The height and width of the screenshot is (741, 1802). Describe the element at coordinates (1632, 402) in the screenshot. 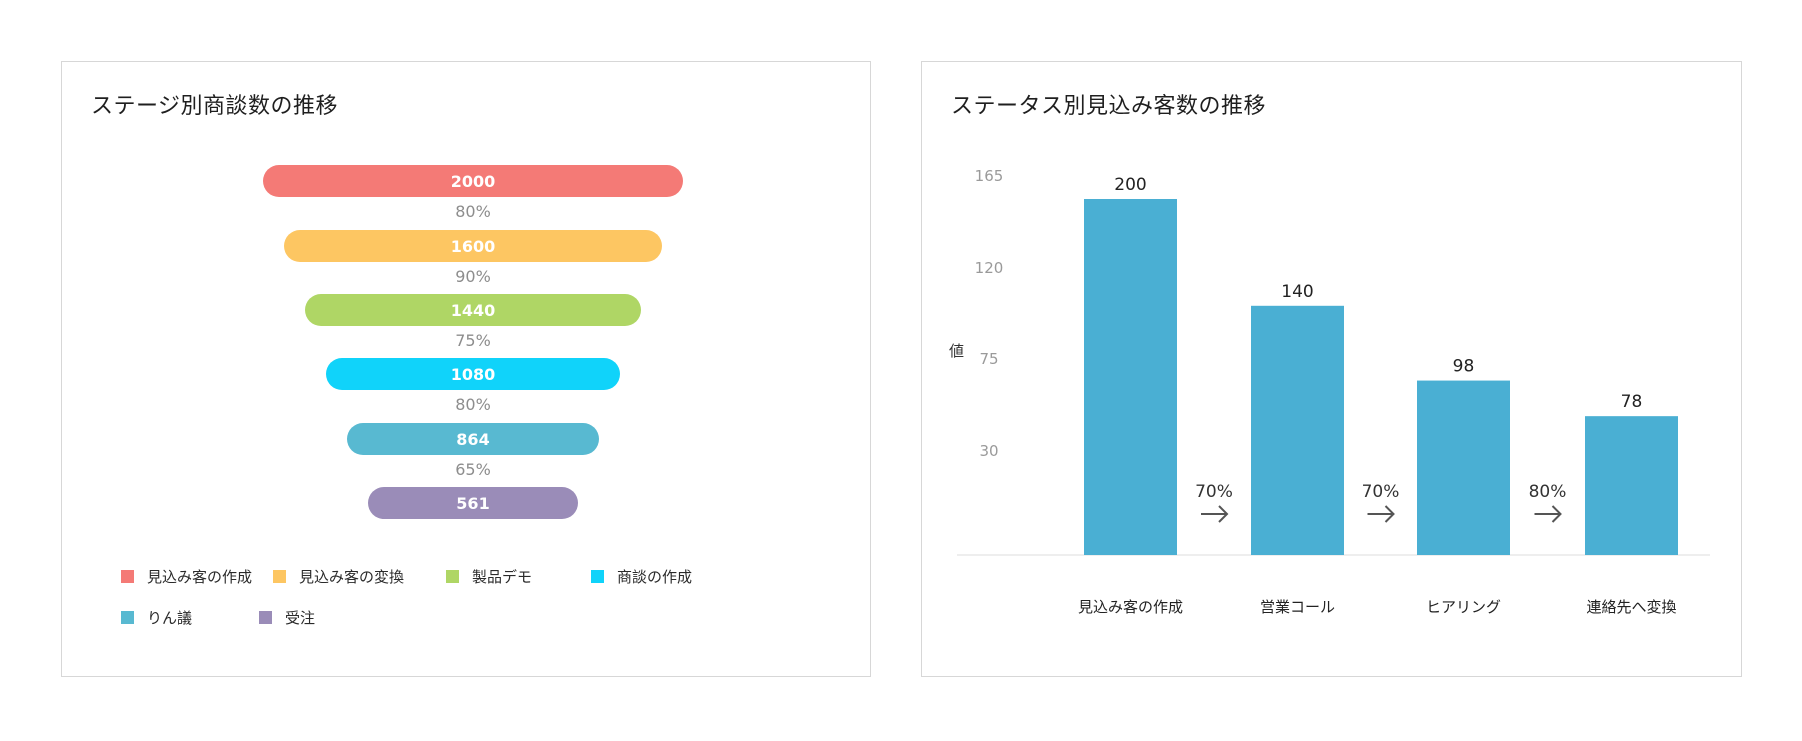

I see `bar-value-label: 78` at that location.